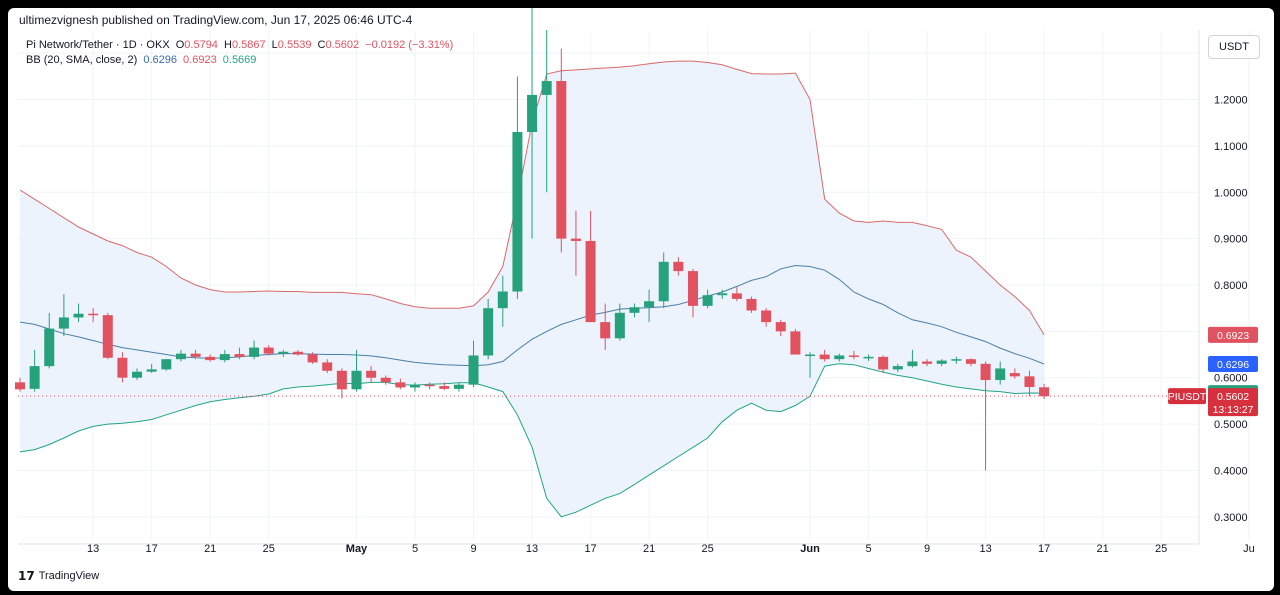  What do you see at coordinates (1231, 286) in the screenshot?
I see `y-tick-label: 0.8000` at bounding box center [1231, 286].